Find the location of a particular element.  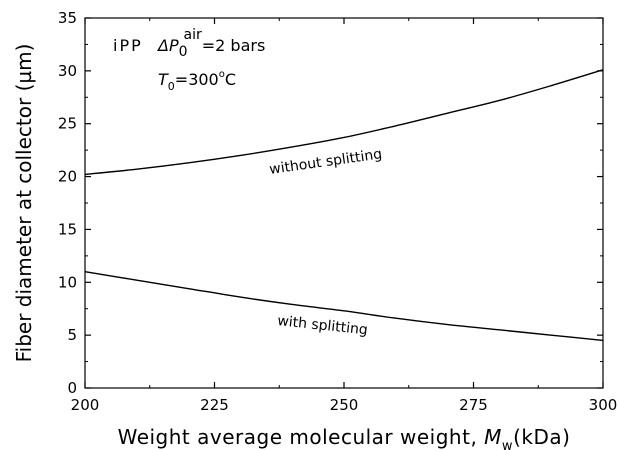

x-tick-label: 250 is located at coordinates (344, 405).